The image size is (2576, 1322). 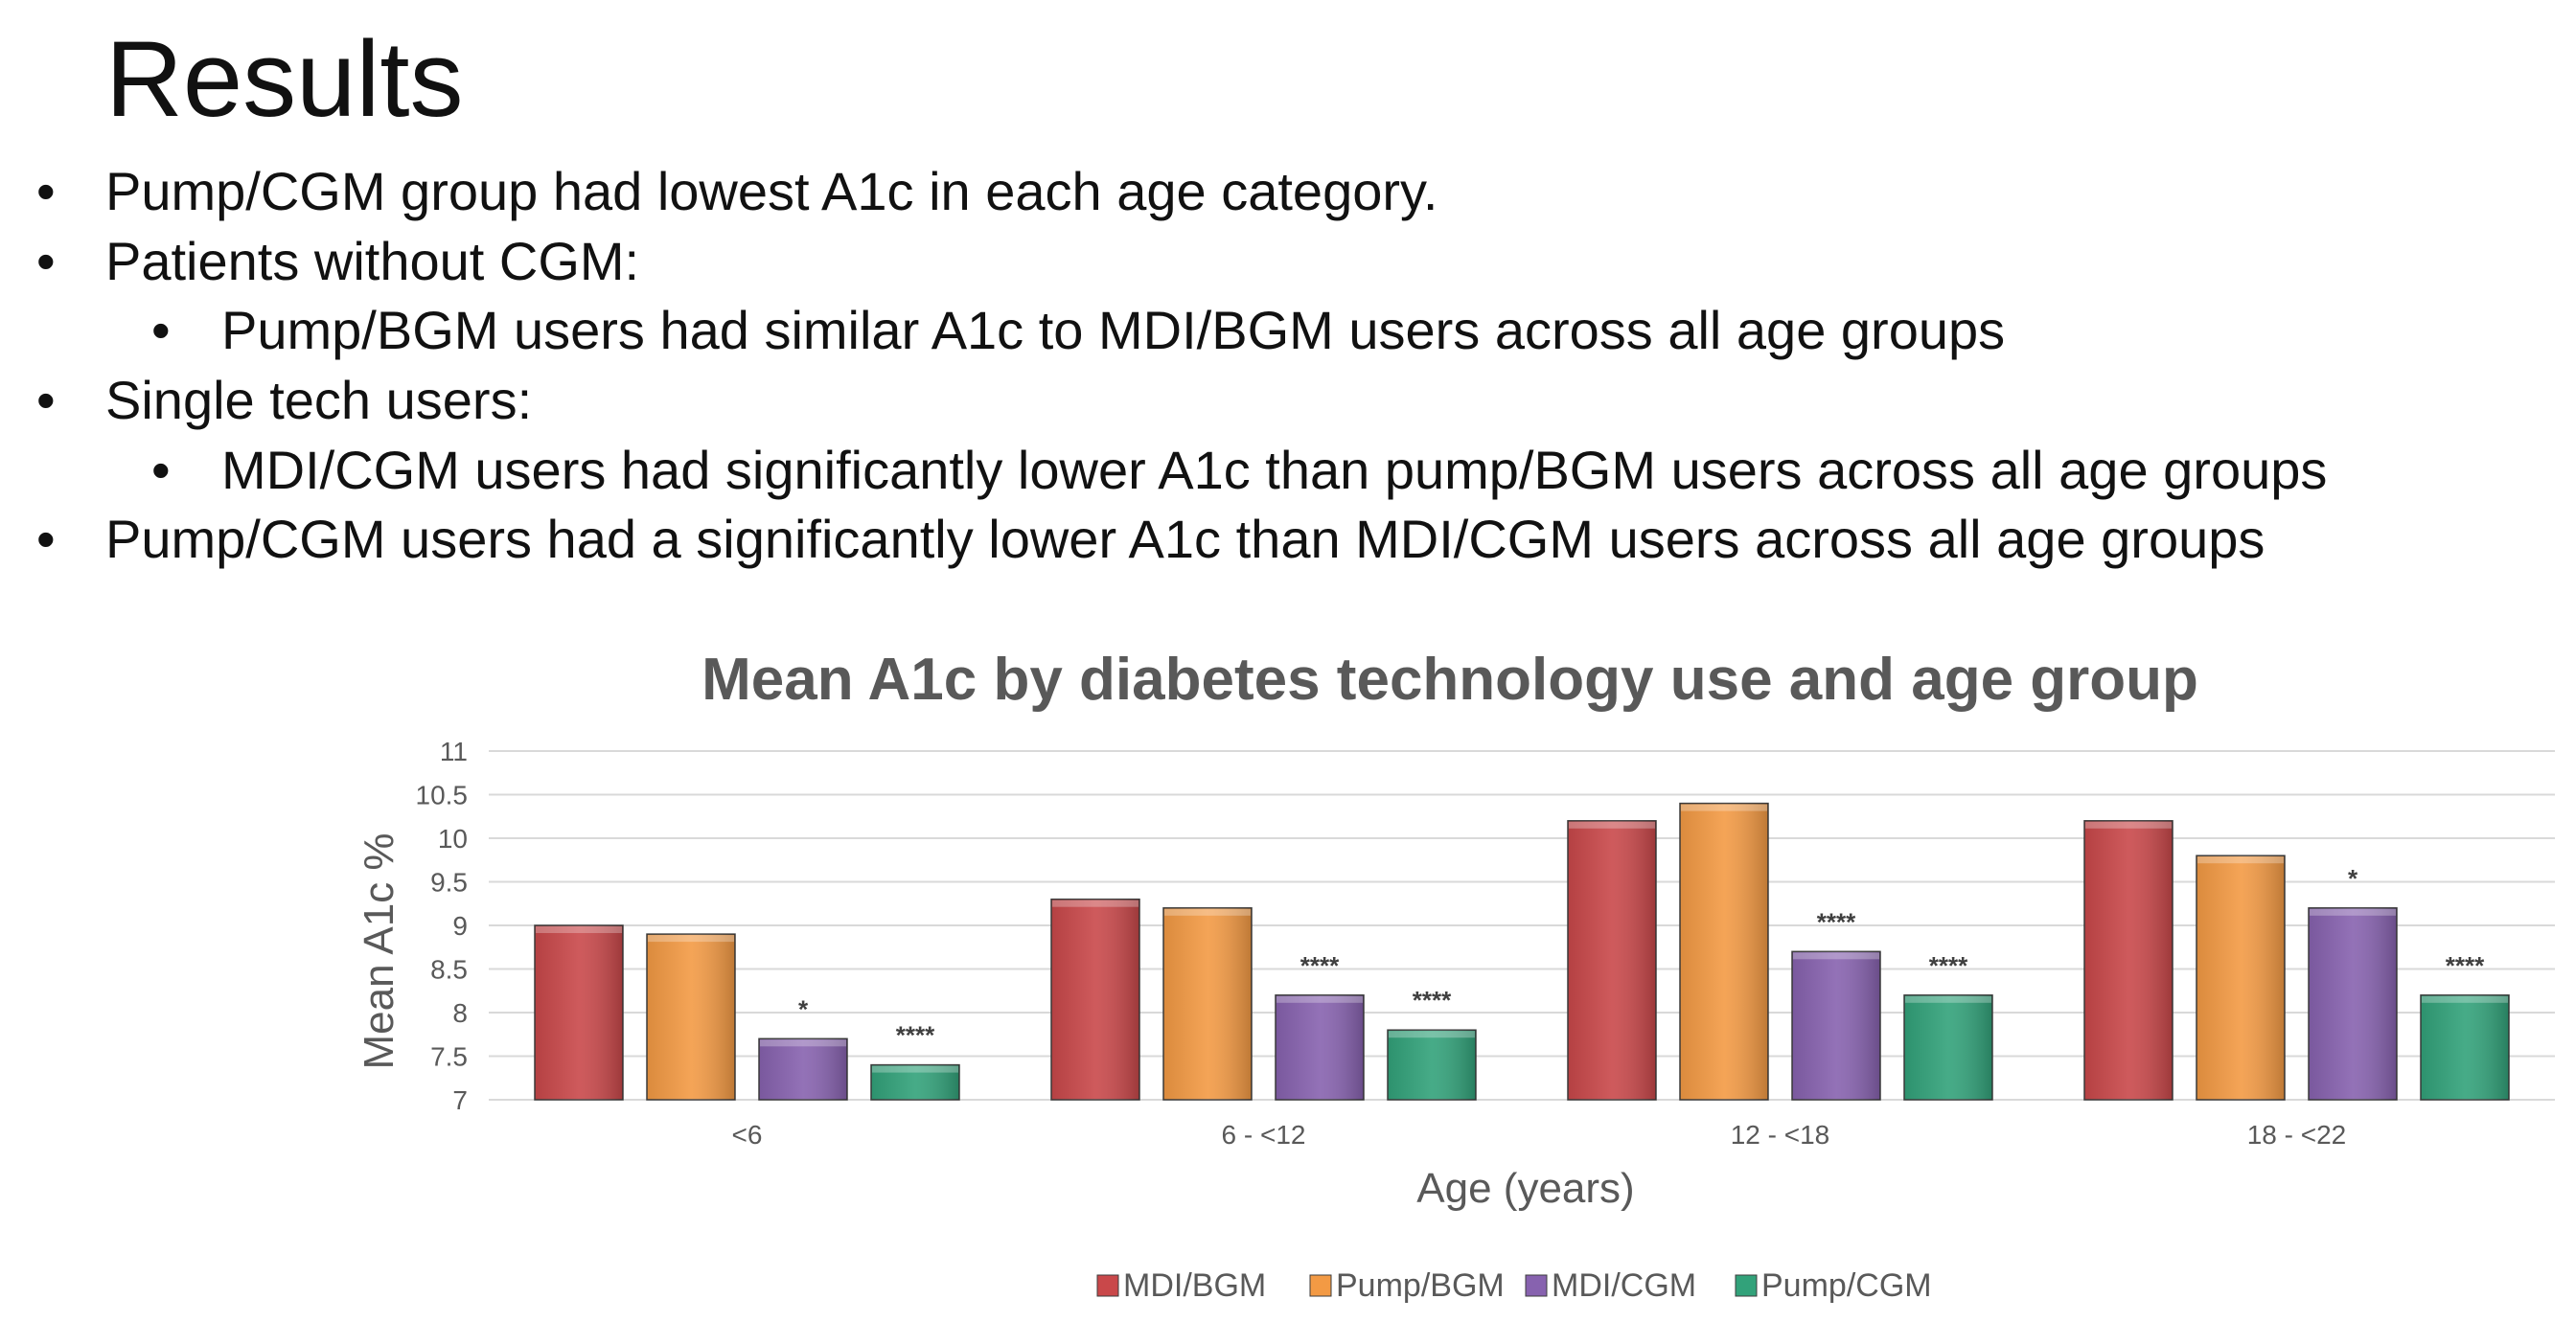 I want to click on x-tick-label: <6, so click(x=747, y=1135).